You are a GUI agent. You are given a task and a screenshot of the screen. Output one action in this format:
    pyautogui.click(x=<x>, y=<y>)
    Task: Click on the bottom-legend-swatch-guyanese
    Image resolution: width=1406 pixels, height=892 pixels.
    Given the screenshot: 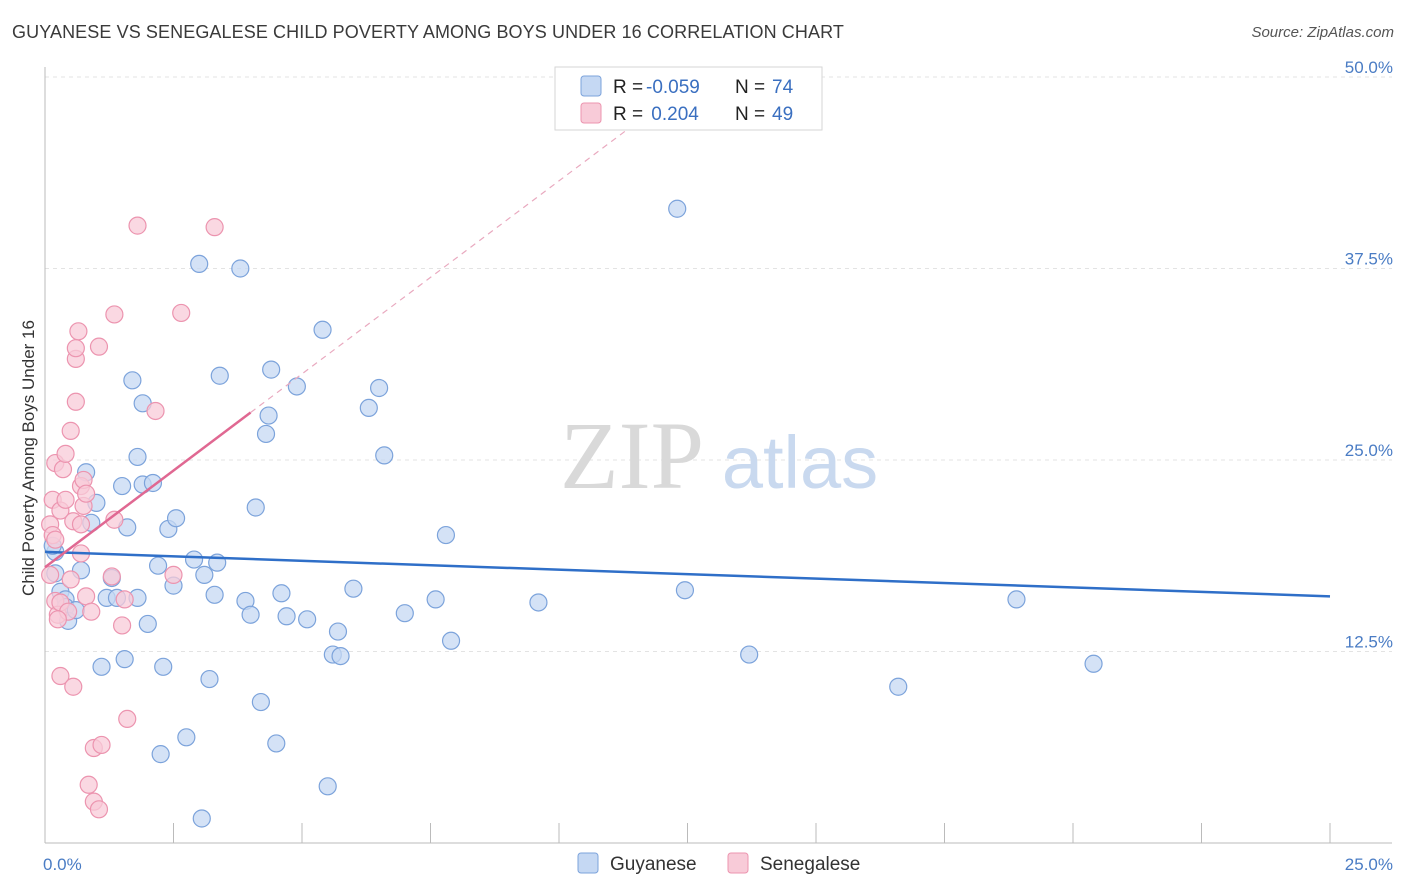 What is the action you would take?
    pyautogui.click(x=588, y=863)
    